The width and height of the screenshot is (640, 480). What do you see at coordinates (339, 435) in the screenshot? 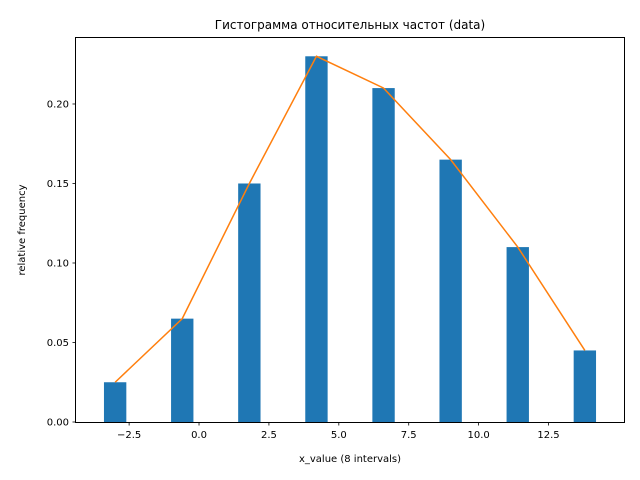
I see `x-tick-label: 5.0` at bounding box center [339, 435].